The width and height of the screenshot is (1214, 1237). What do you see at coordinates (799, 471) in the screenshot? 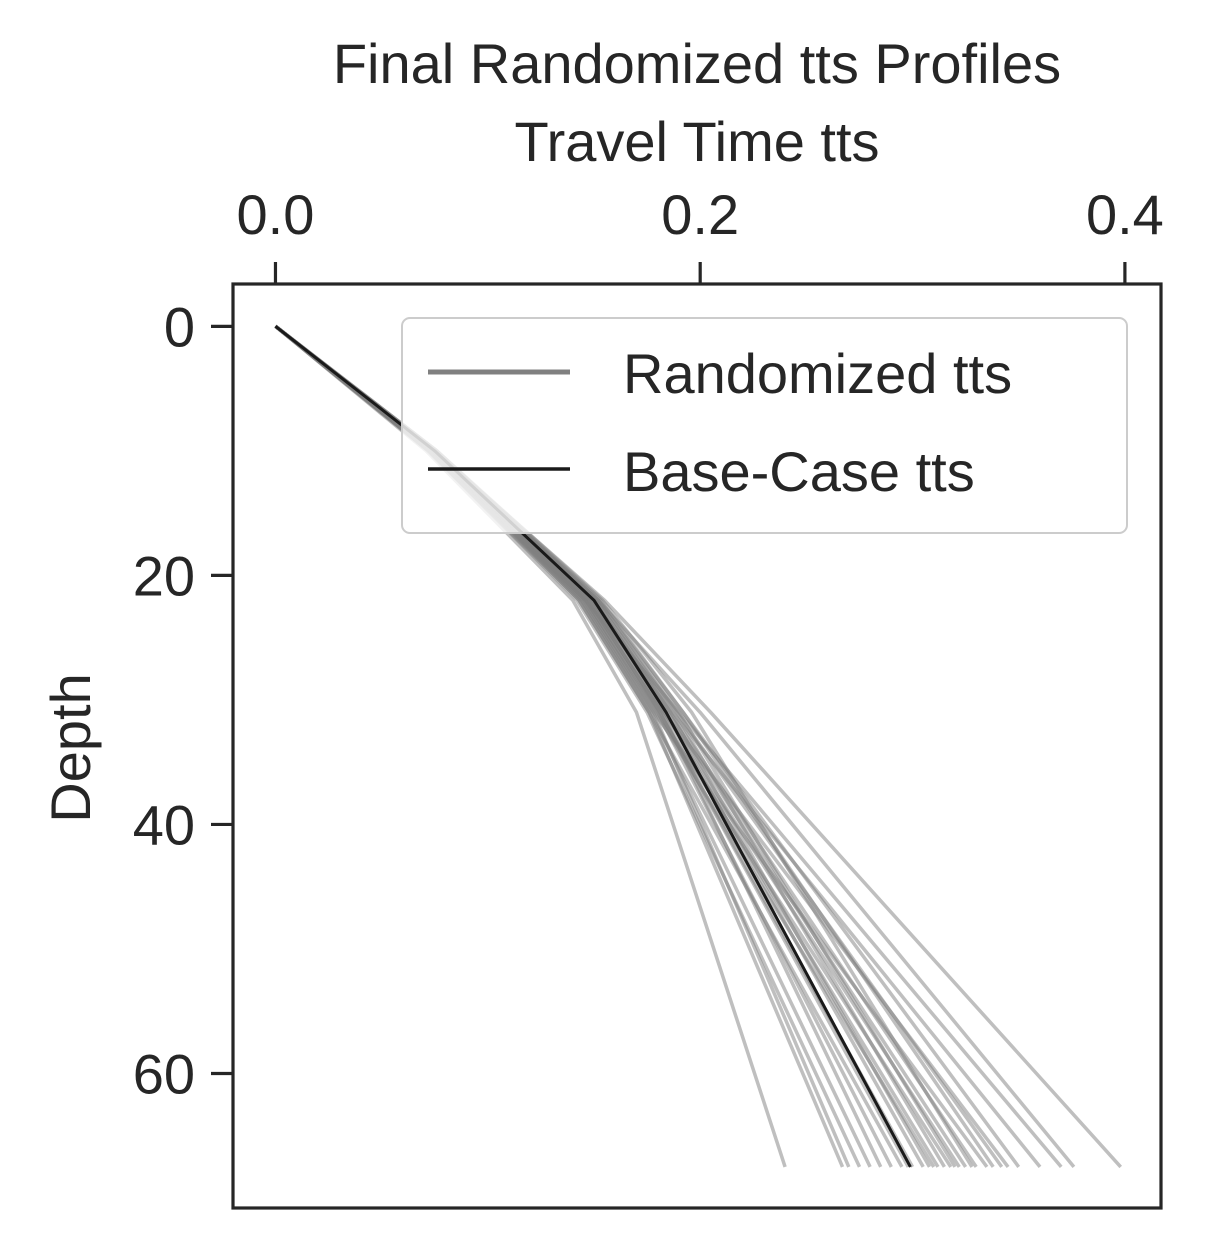
I see `legend-label-base-case: Base-Case tts` at bounding box center [799, 471].